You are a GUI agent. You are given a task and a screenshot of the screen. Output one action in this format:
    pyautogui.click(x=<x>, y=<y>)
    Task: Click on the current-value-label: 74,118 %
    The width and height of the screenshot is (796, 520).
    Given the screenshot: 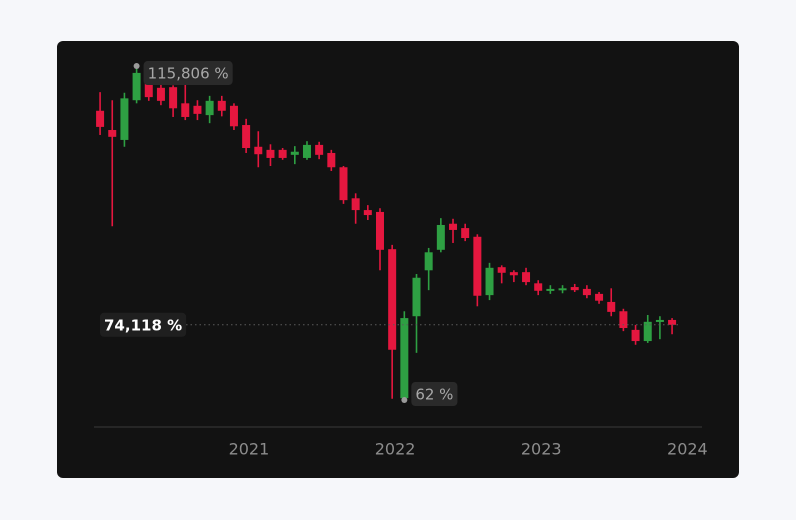 What is the action you would take?
    pyautogui.click(x=389, y=324)
    